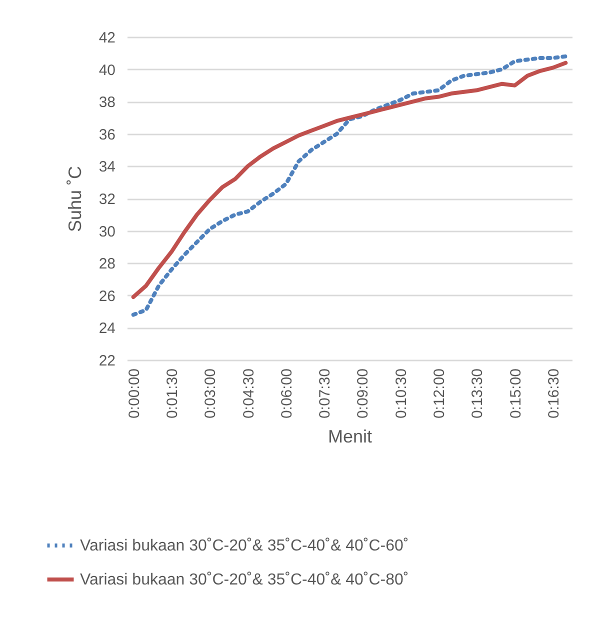  What do you see at coordinates (107, 296) in the screenshot?
I see `y-tick-label: 26` at bounding box center [107, 296].